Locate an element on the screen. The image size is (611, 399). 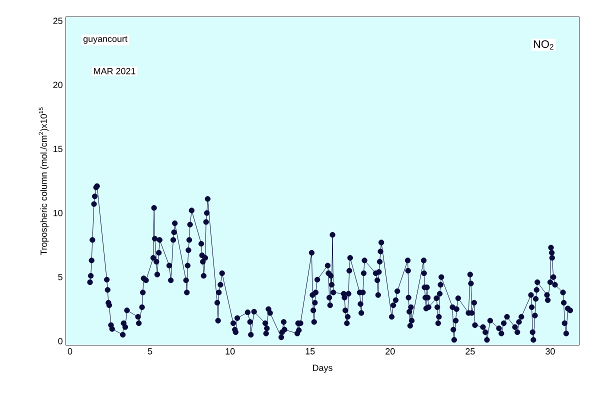
x-tick-label: 0 is located at coordinates (70, 351).